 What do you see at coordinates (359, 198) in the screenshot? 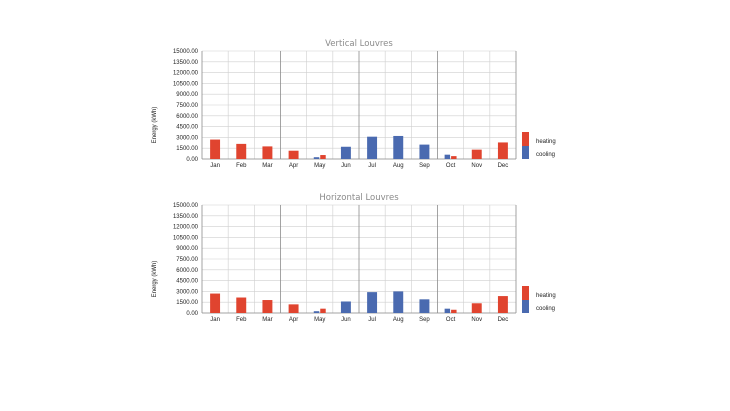
I see `chart-title: Horizontal Louvres` at bounding box center [359, 198].